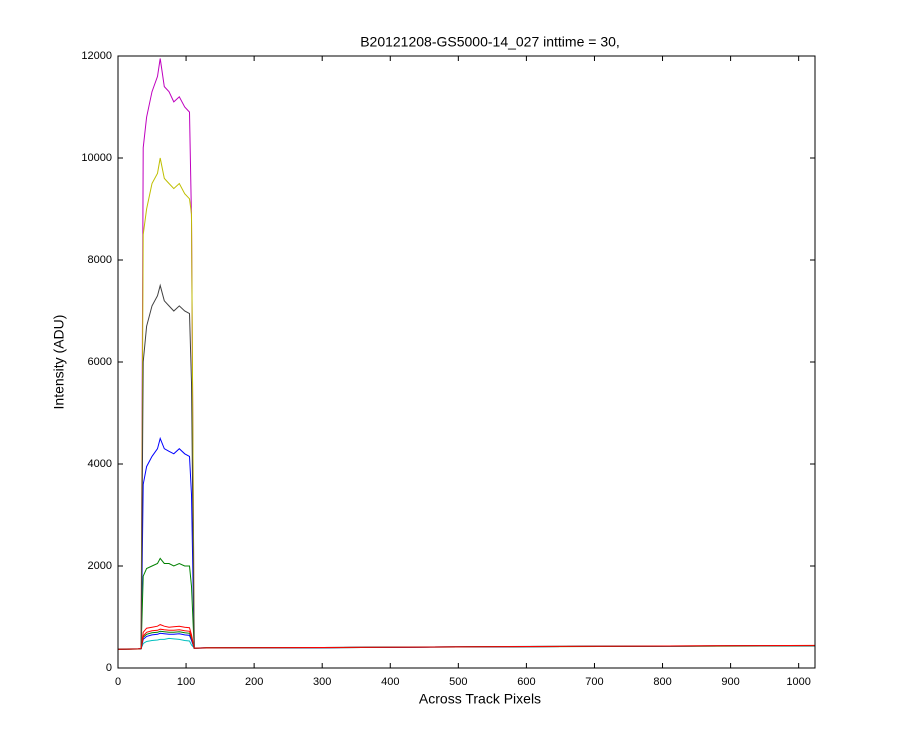 Image resolution: width=900 pixels, height=750 pixels. Describe the element at coordinates (526, 682) in the screenshot. I see `x-tick-label: 600` at that location.